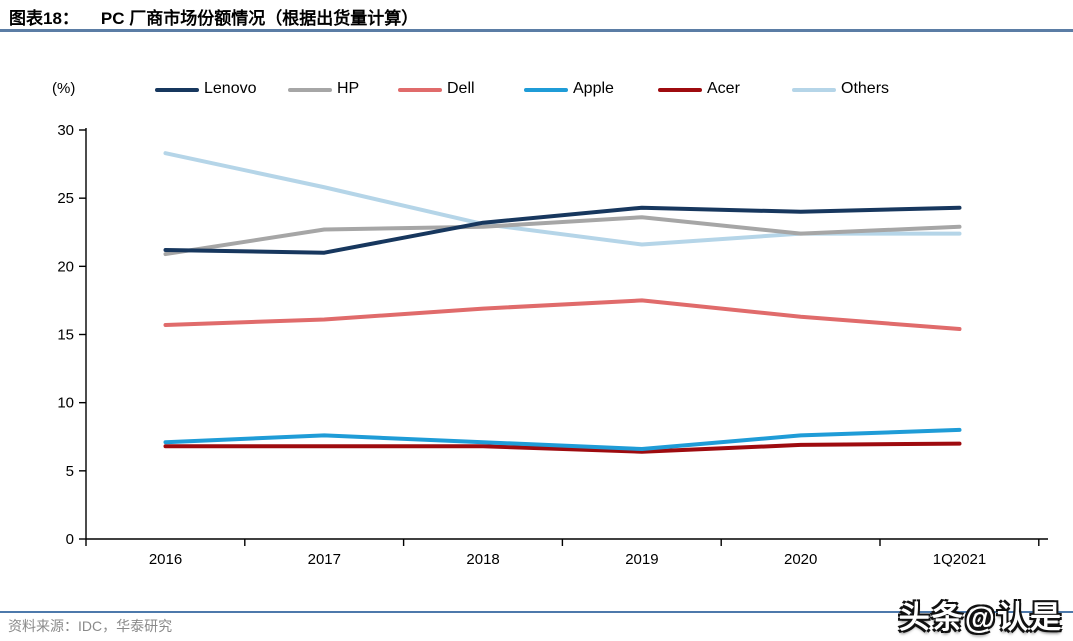  Describe the element at coordinates (814, 90) in the screenshot. I see `legend-swatch-others` at that location.